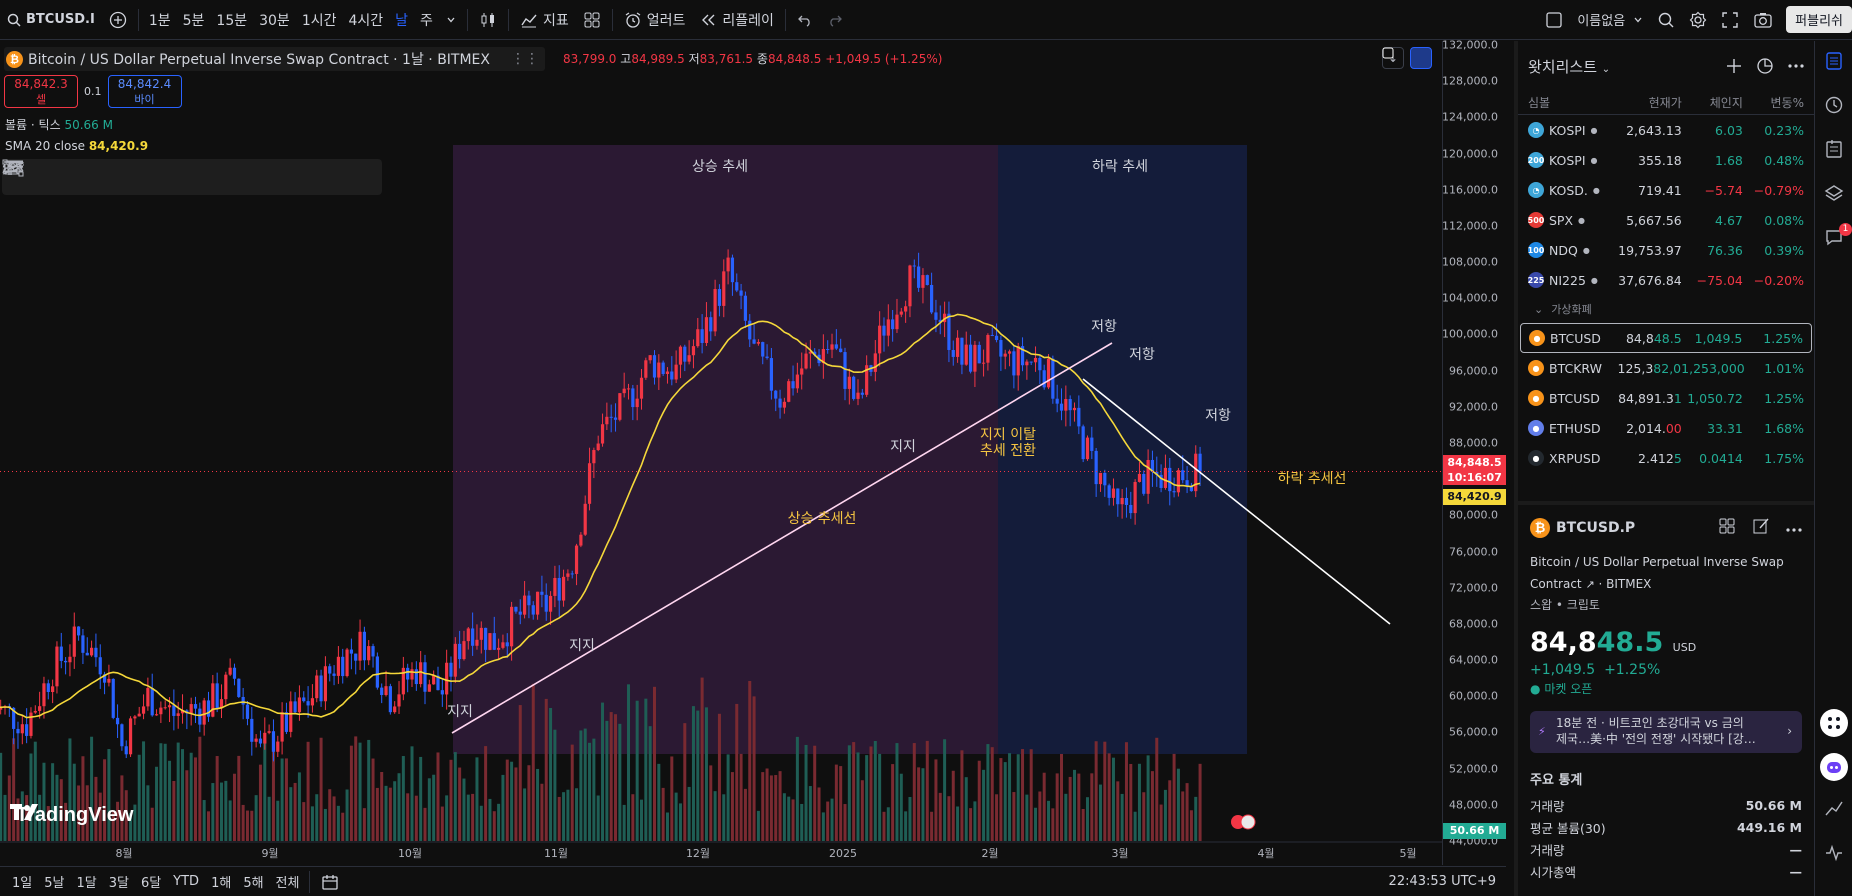  What do you see at coordinates (426, 20) in the screenshot?
I see `interval-option: 주` at bounding box center [426, 20].